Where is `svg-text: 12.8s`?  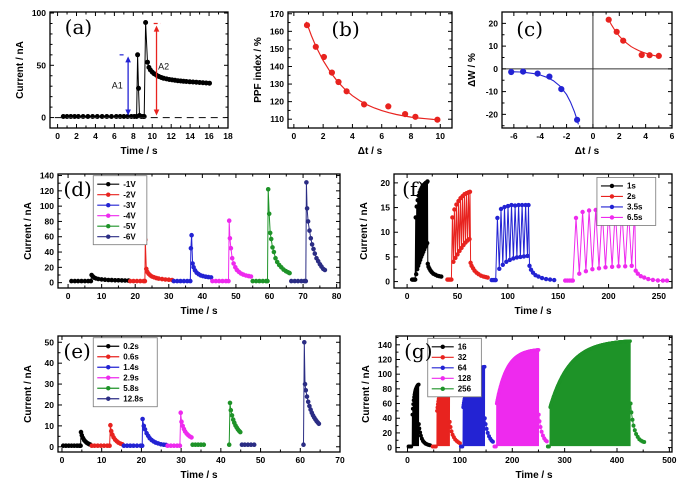
svg-text: 12.8s is located at coordinates (133, 399).